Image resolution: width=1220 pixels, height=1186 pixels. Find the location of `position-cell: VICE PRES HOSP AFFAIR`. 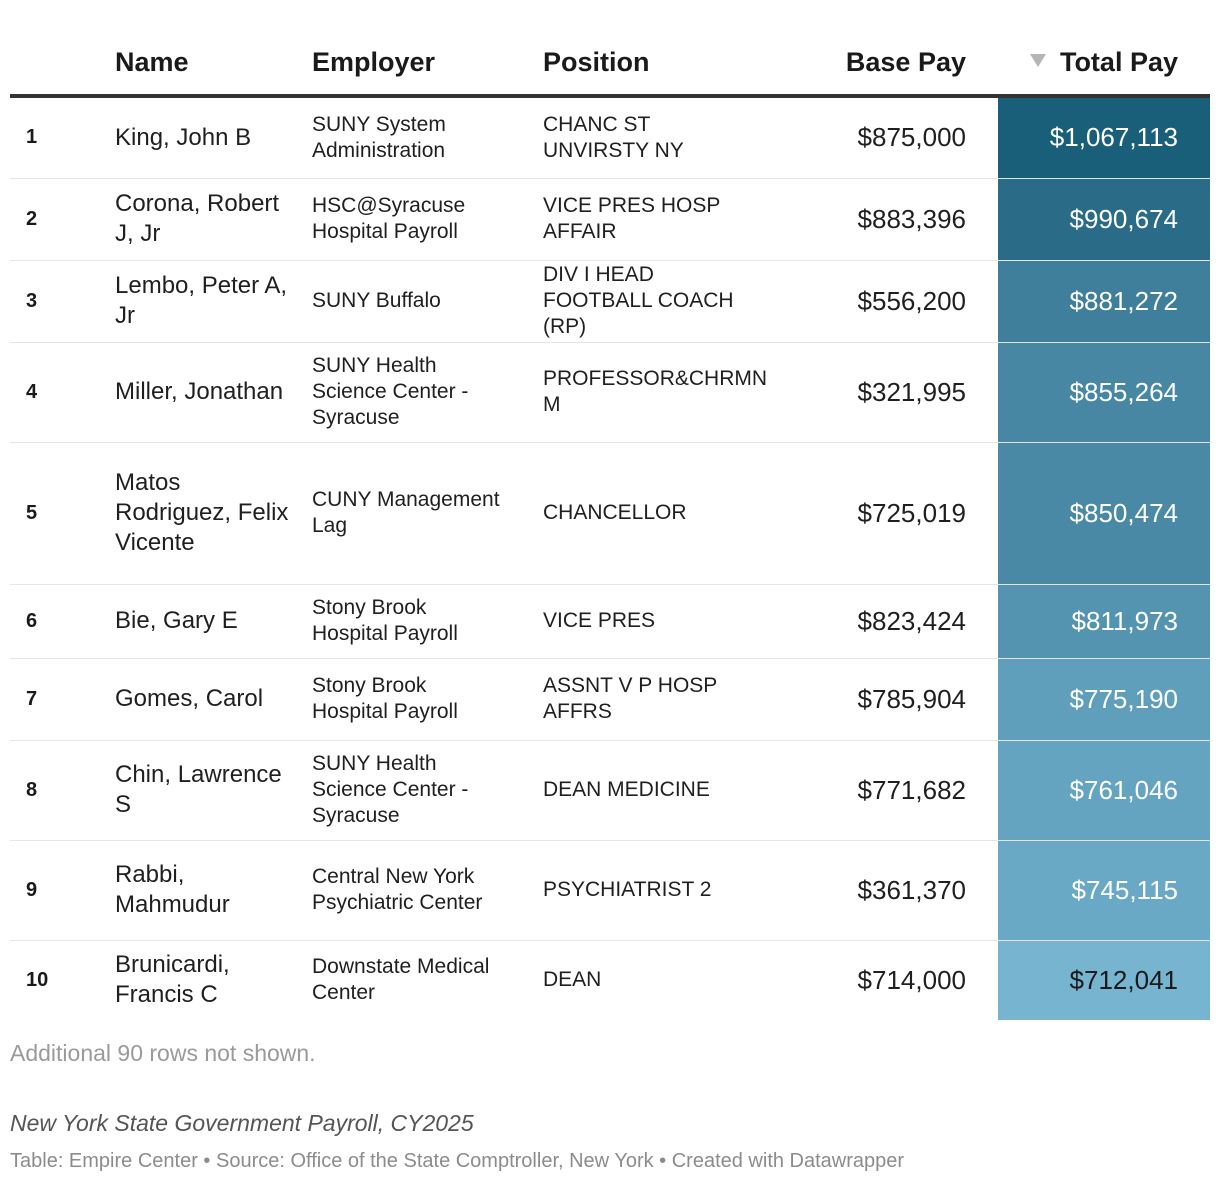

position-cell: VICE PRES HOSP AFFAIR is located at coordinates (665, 219).